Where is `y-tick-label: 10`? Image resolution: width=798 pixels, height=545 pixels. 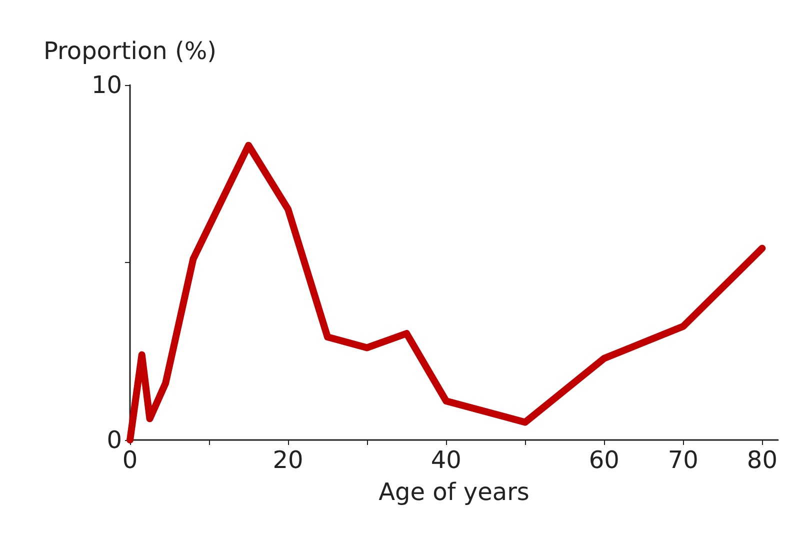 y-tick-label: 10 is located at coordinates (106, 85).